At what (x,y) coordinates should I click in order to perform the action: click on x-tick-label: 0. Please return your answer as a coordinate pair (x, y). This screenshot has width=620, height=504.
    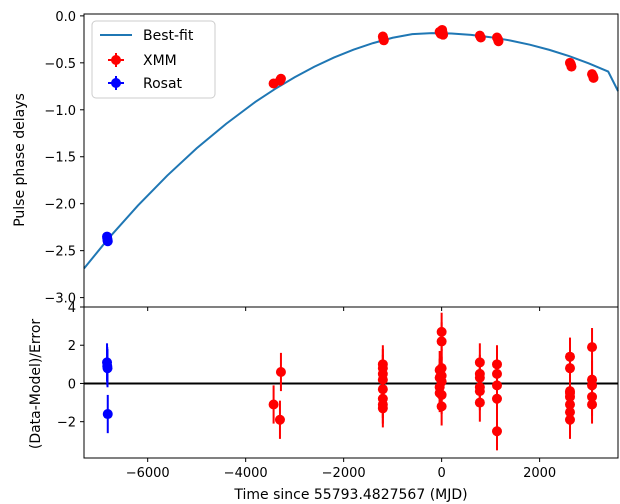
    Looking at the image, I should click on (441, 473).